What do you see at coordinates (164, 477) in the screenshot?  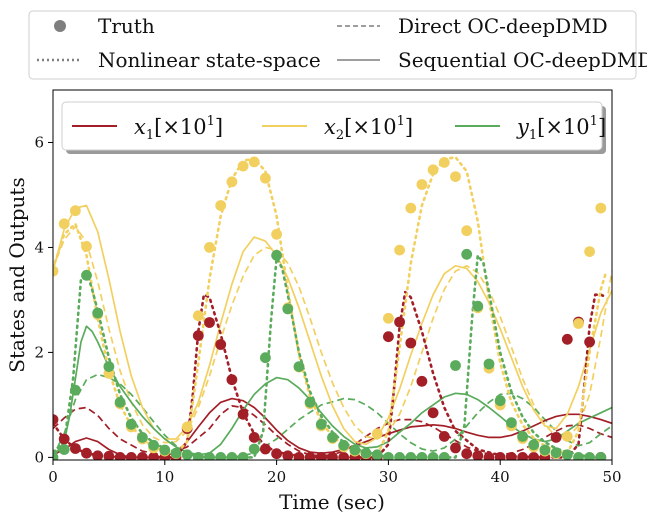 I see `x-tick-label: 10` at bounding box center [164, 477].